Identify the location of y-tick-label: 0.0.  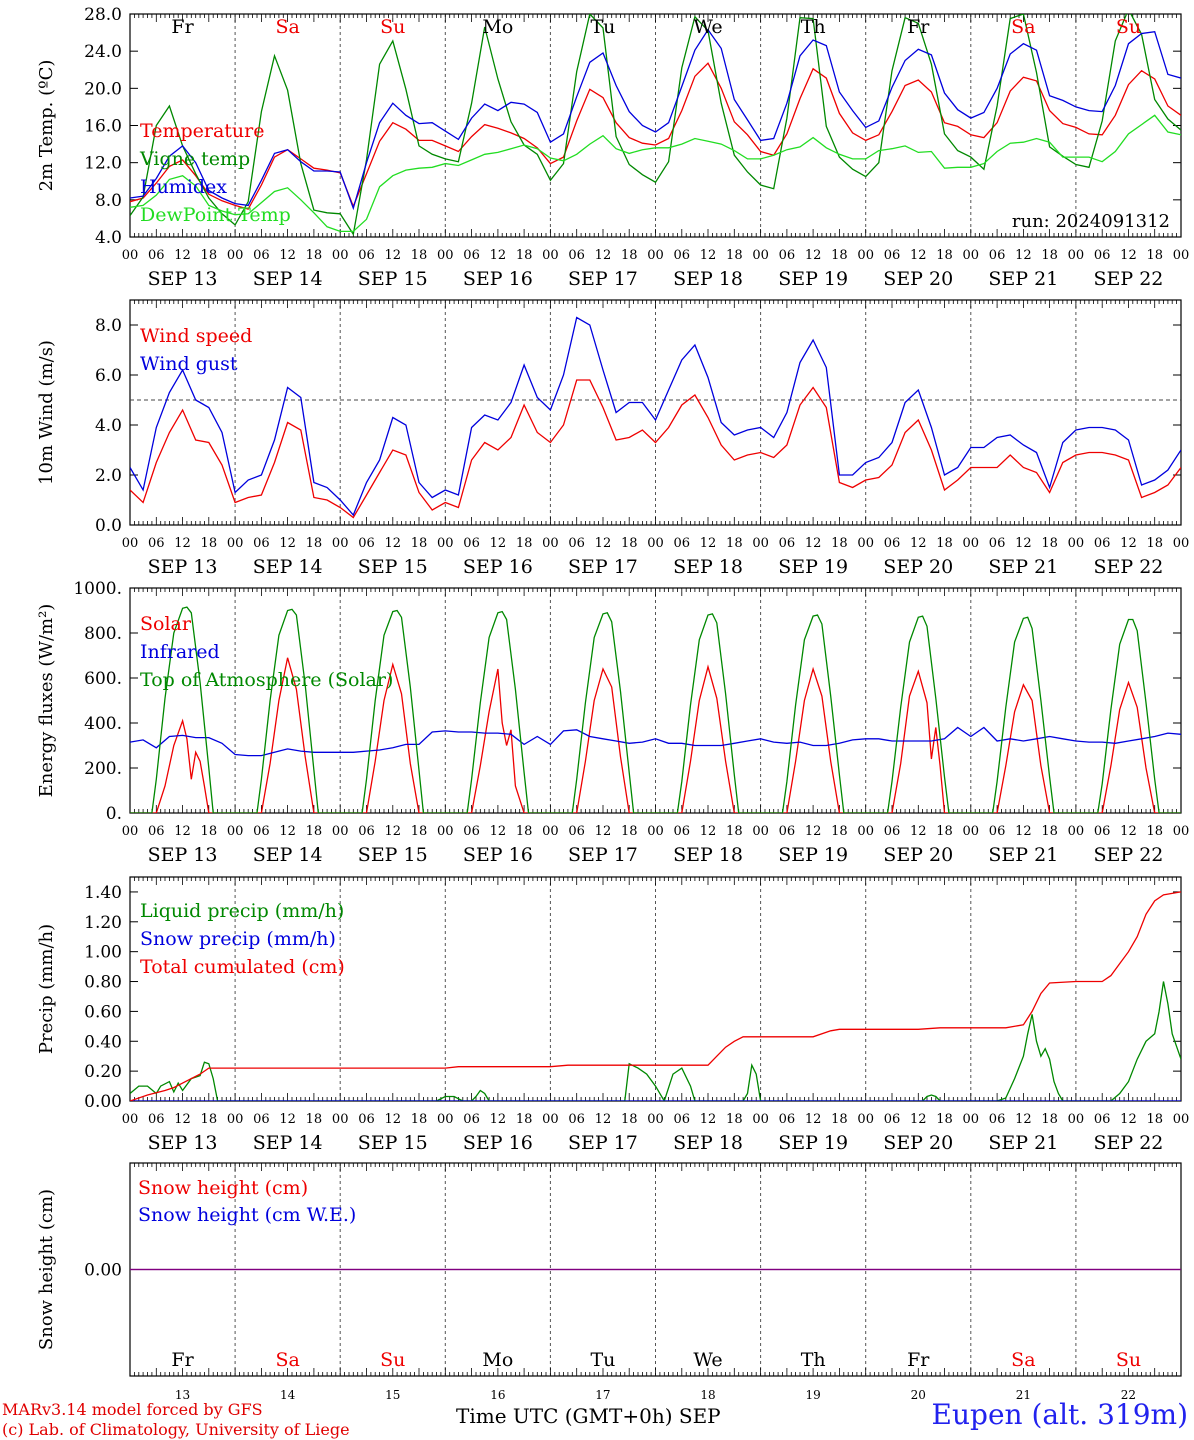
(108, 526).